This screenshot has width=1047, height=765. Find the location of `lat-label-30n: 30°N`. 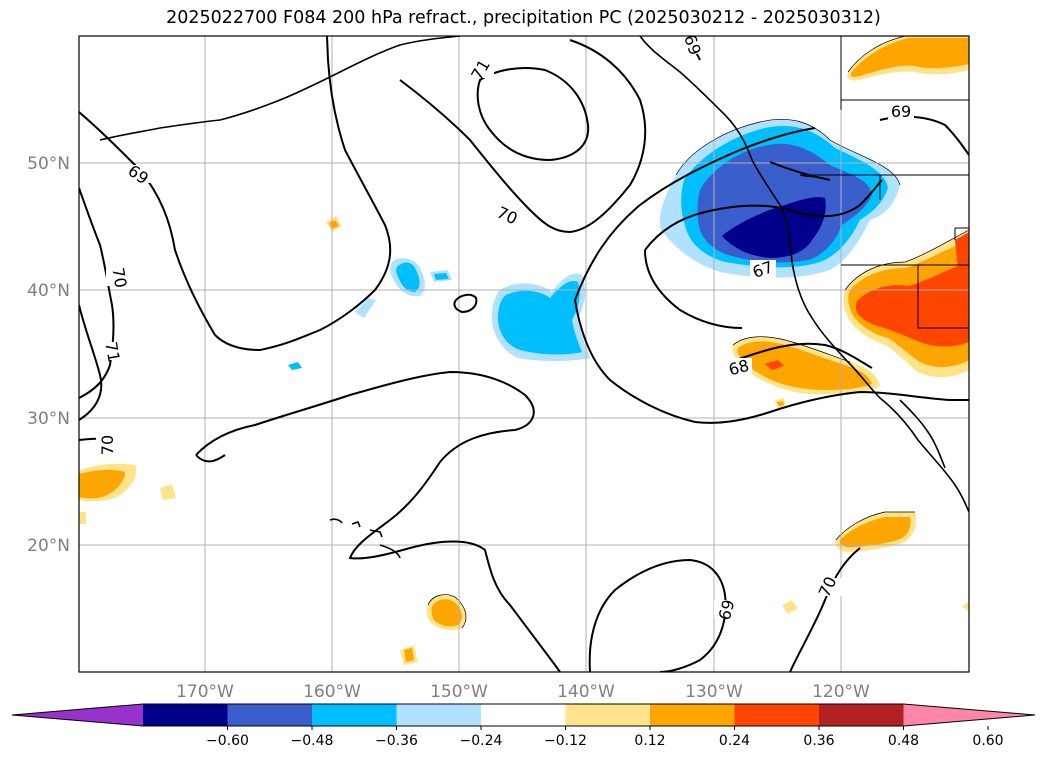

lat-label-30n: 30°N is located at coordinates (48, 419).